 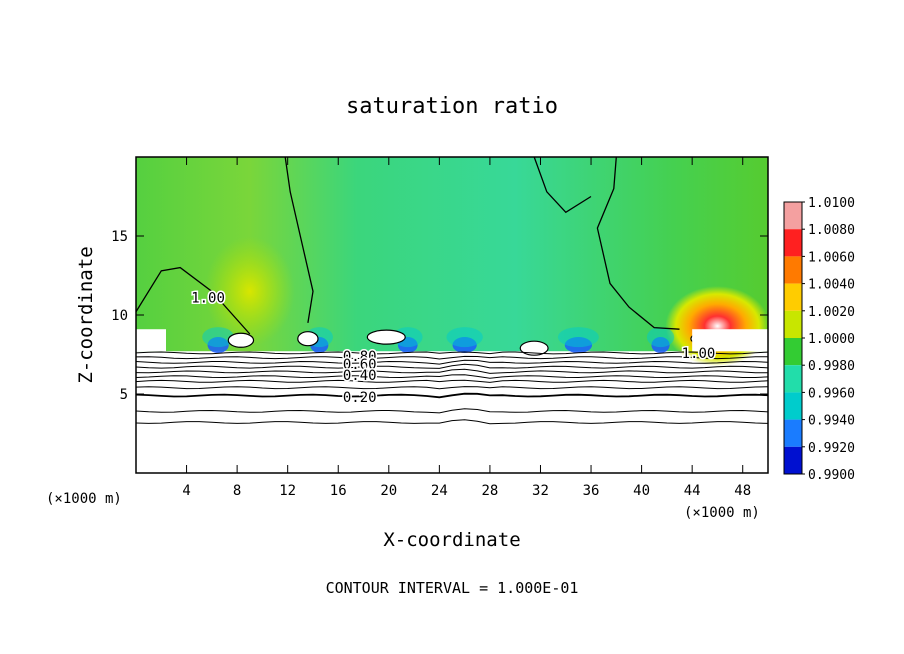 I want to click on y-axis-label: Z-coordinate, so click(x=86, y=314).